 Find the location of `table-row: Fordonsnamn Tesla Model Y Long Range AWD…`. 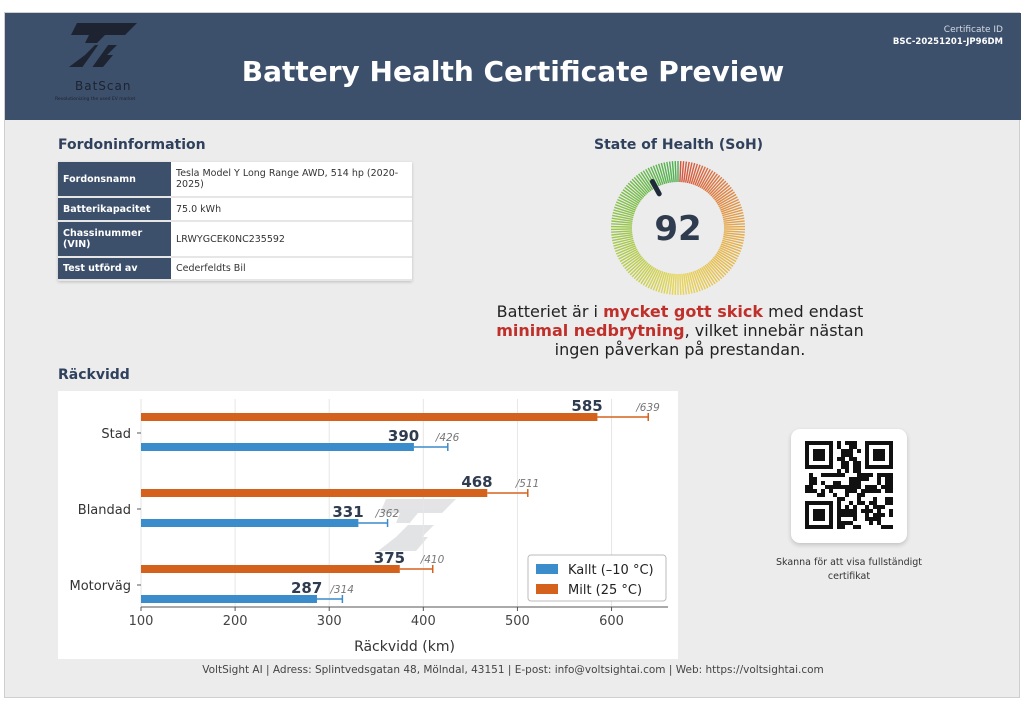

table-row: Fordonsnamn Tesla Model Y Long Range AWD… is located at coordinates (235, 180).